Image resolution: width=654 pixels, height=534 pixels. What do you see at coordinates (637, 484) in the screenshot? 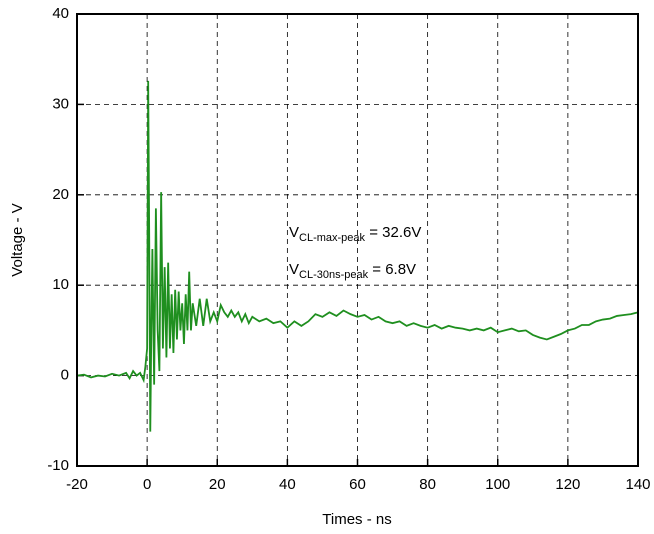
I see `x-tick-label: 140` at bounding box center [637, 484].